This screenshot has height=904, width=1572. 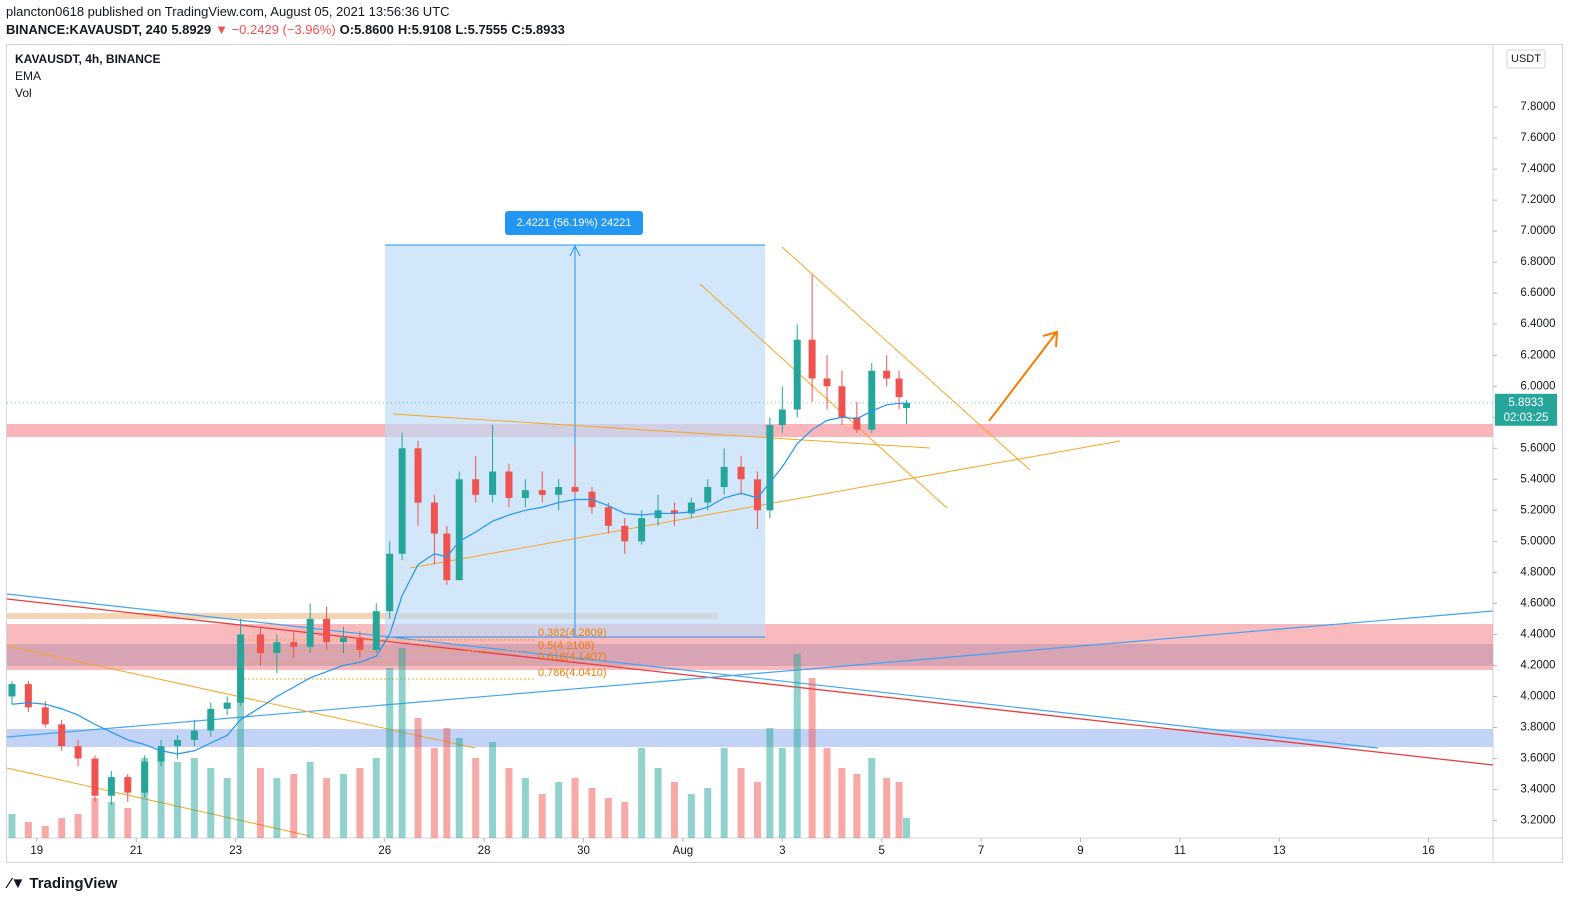 I want to click on x-tick-label: 30, so click(x=583, y=851).